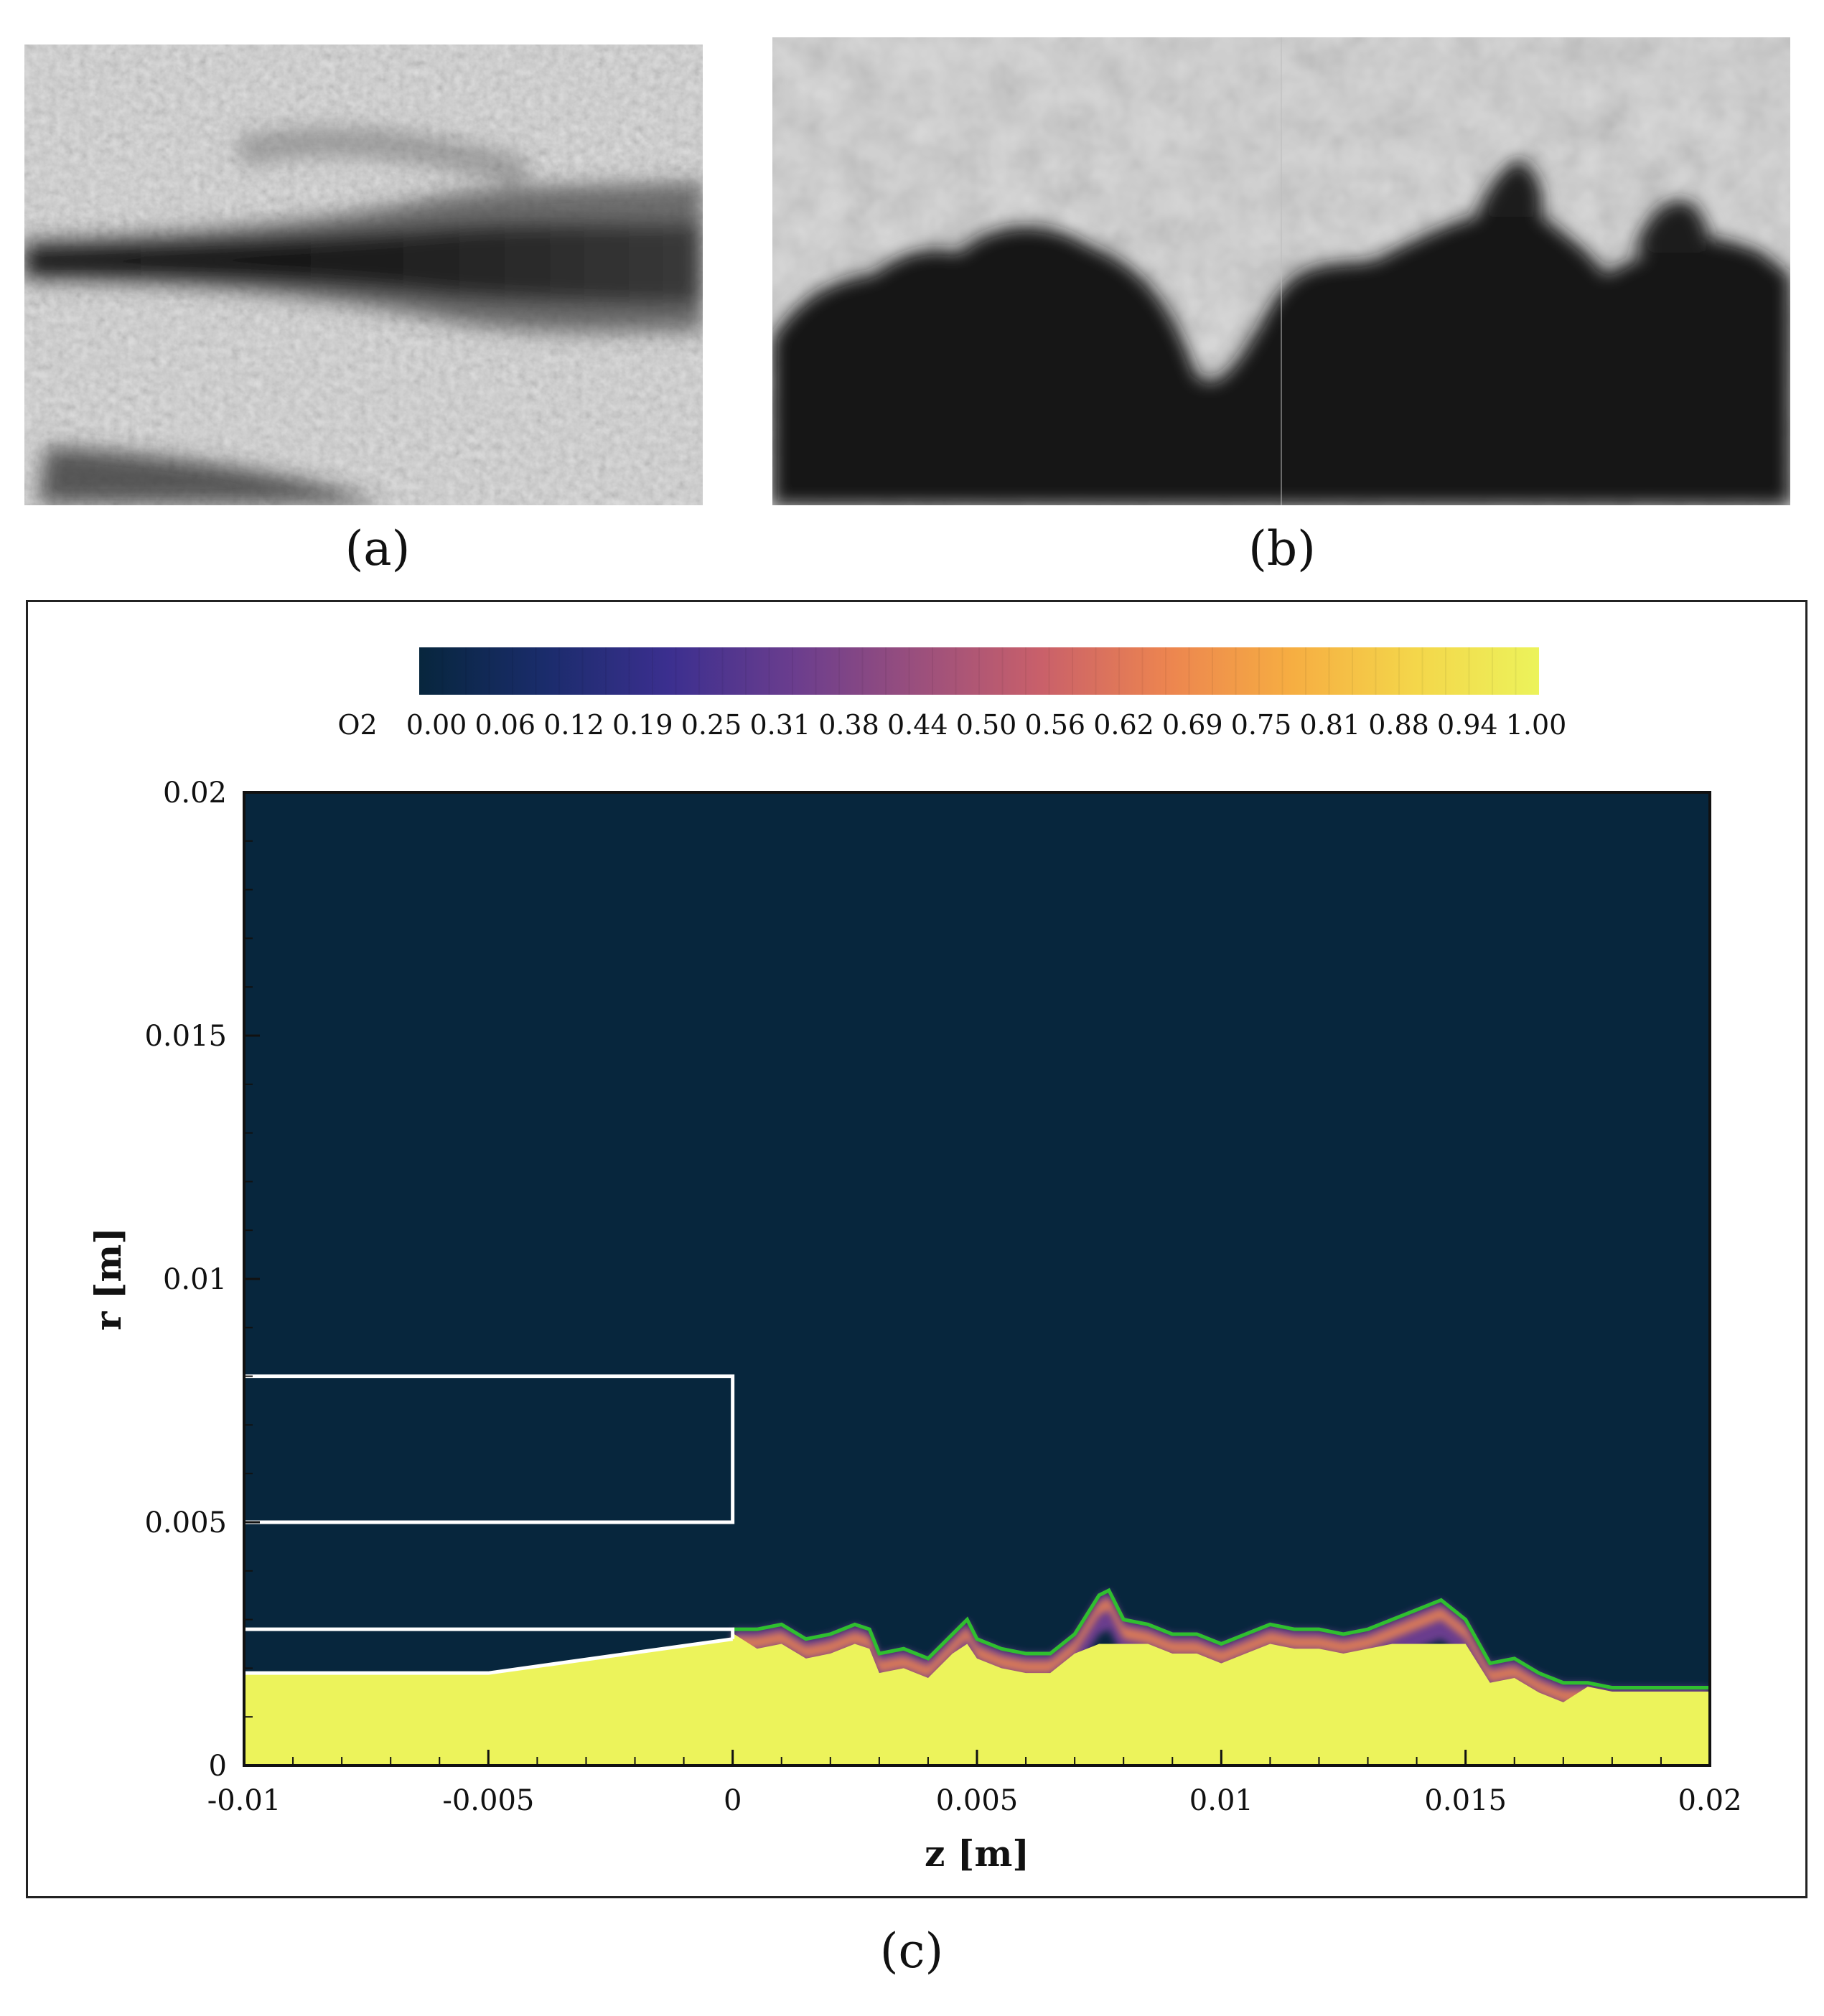 This screenshot has height=2016, width=1824. I want to click on colorbar-tick-label: 1.00, so click(1536, 725).